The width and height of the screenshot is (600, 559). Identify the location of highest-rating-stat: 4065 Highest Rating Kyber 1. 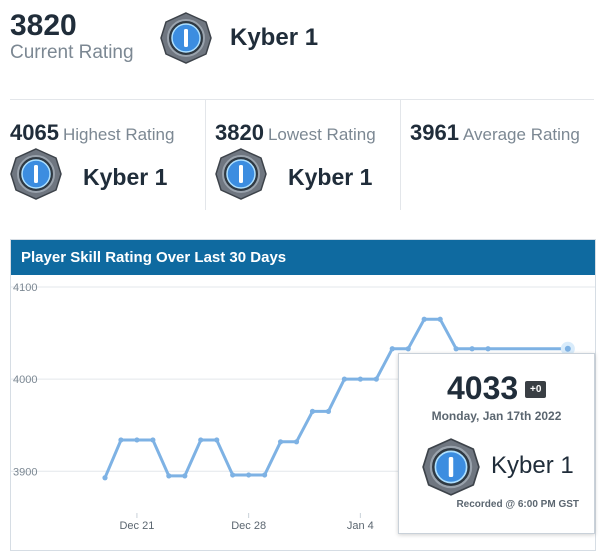
(107, 155).